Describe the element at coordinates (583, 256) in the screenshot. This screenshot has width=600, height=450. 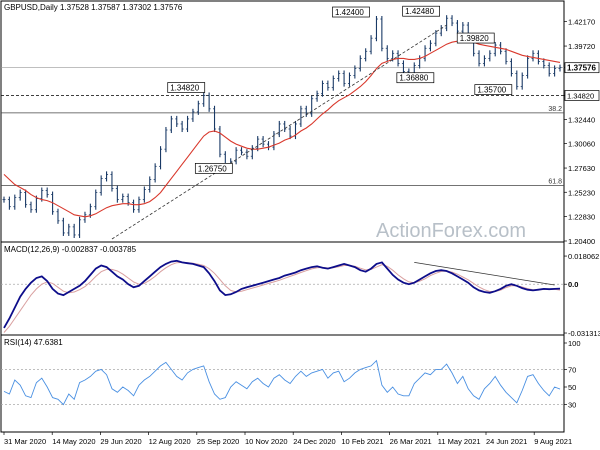
I see `macd-y-tick-label: 0.018062` at that location.